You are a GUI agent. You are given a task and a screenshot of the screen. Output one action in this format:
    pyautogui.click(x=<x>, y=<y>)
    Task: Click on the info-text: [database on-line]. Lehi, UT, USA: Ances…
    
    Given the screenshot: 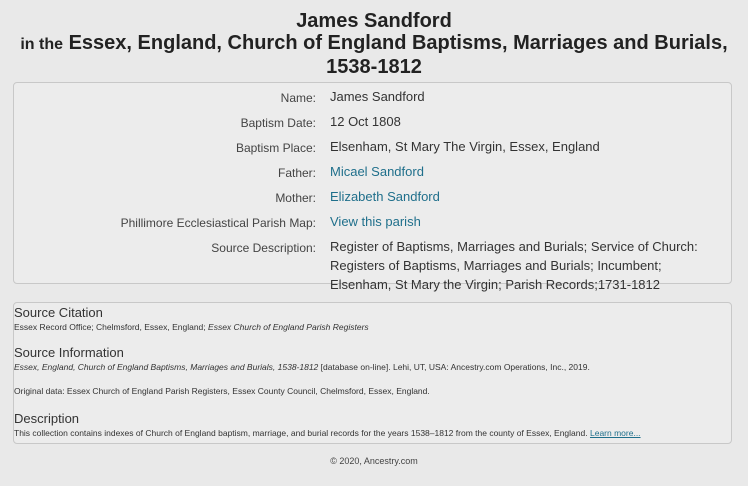 What is the action you would take?
    pyautogui.click(x=455, y=367)
    